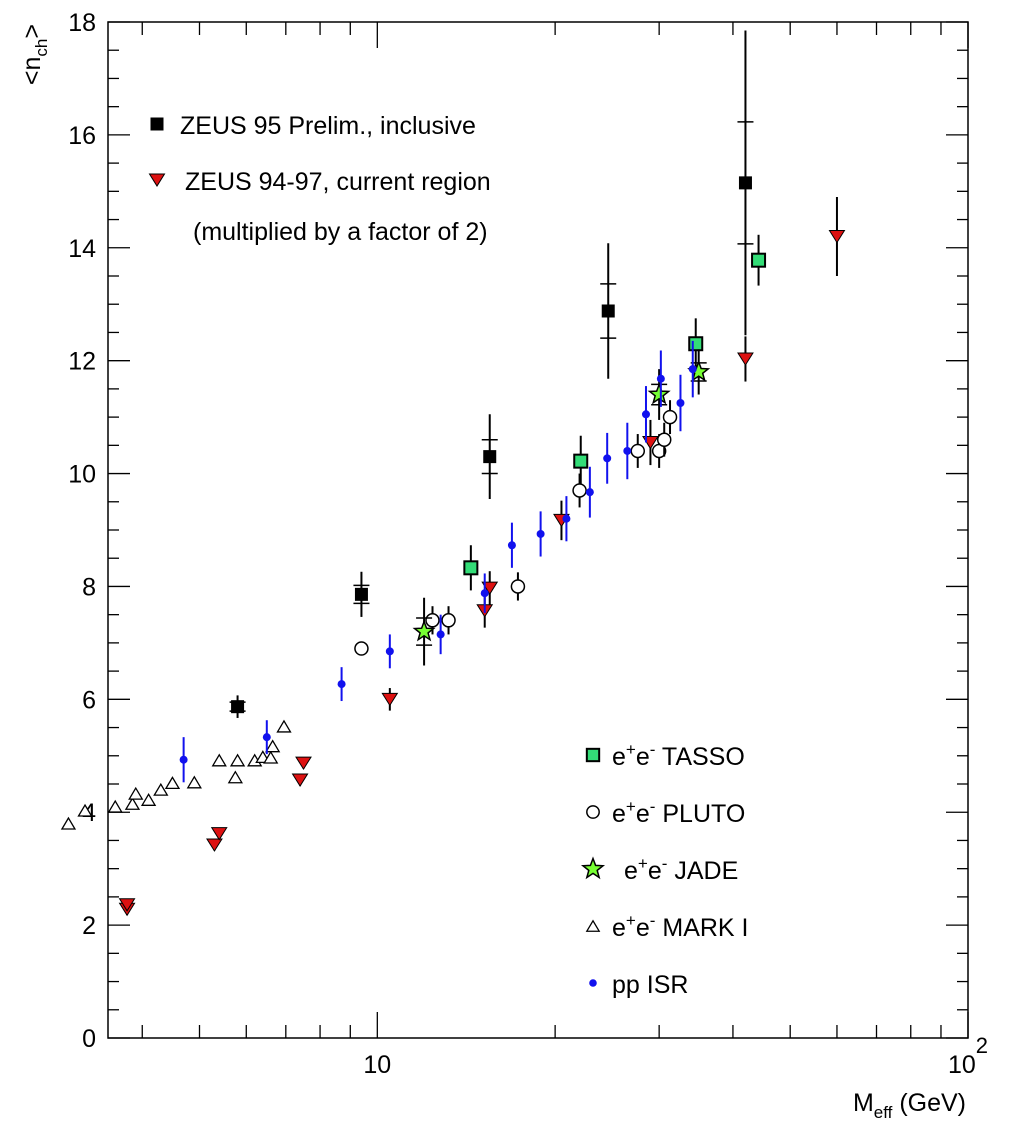 The width and height of the screenshot is (1017, 1125). Describe the element at coordinates (82, 475) in the screenshot. I see `y-tick-label: 10` at that location.